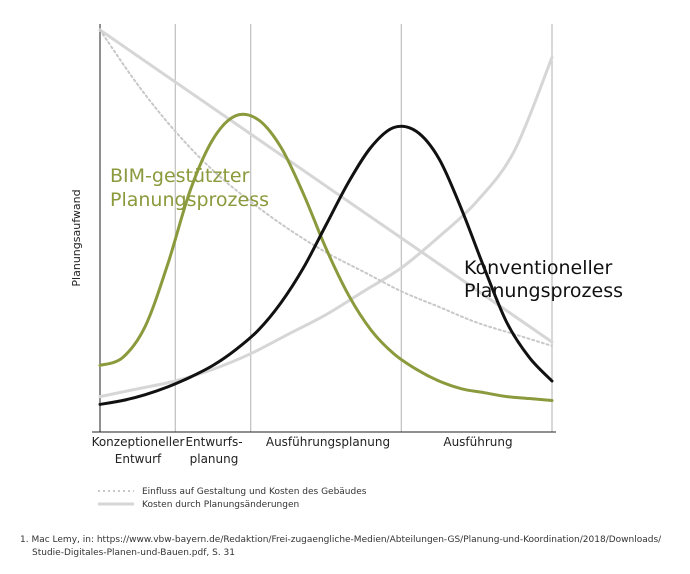  I want to click on phase-label-planung: planung, so click(214, 459).